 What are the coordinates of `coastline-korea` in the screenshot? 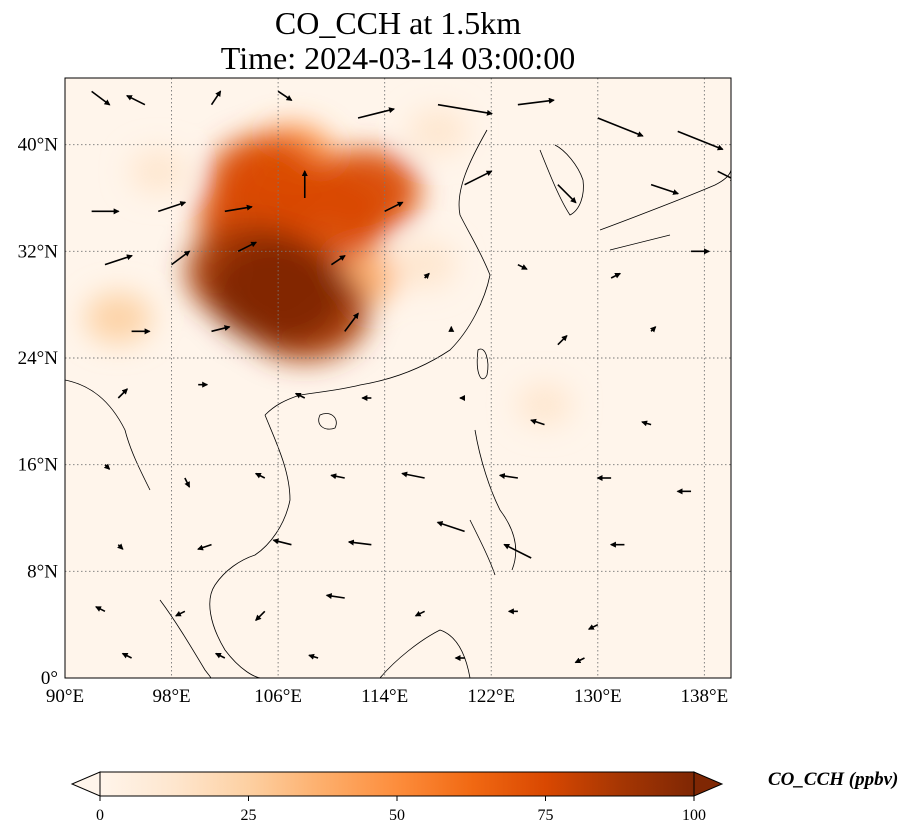 It's located at (561, 180).